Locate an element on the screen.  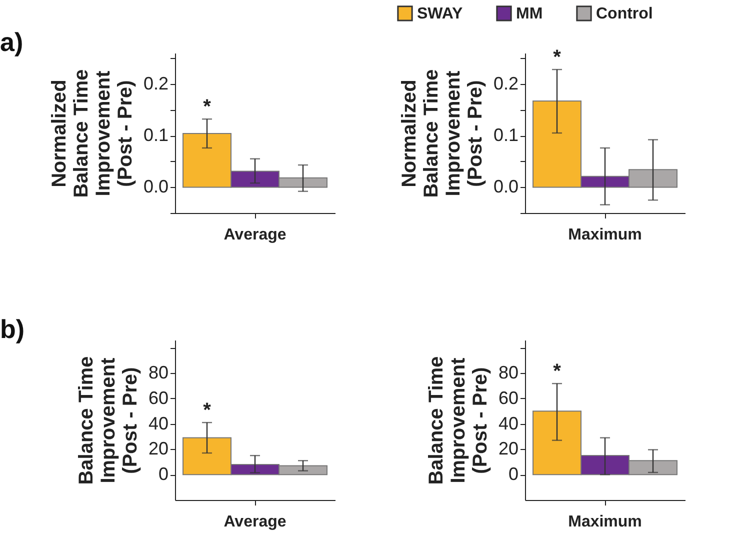
text: b) is located at coordinates (12, 329).